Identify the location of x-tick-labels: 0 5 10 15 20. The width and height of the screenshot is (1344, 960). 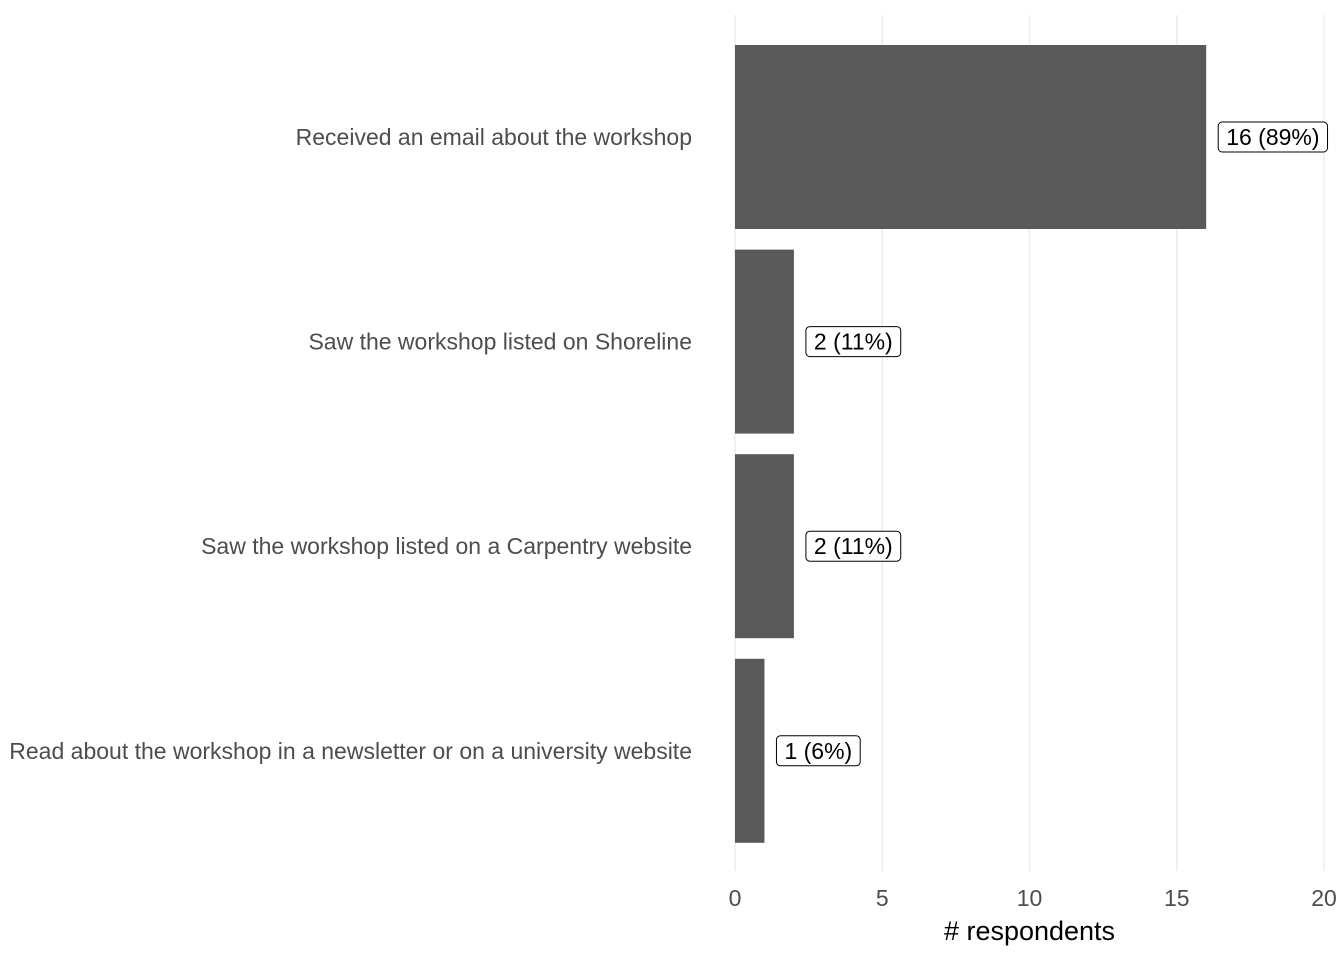
(1033, 898).